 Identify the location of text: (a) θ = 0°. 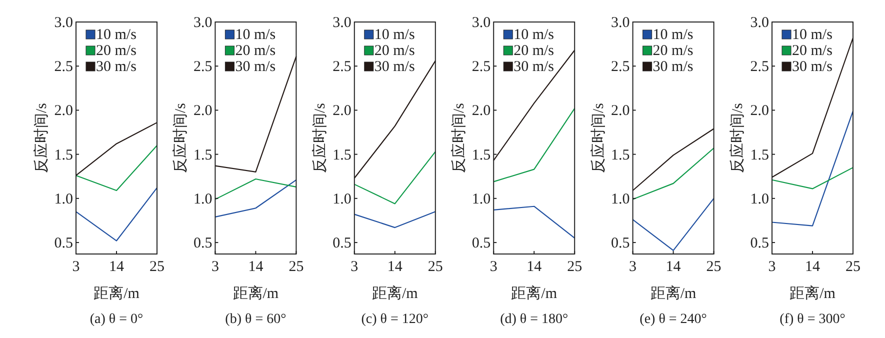
(117, 319).